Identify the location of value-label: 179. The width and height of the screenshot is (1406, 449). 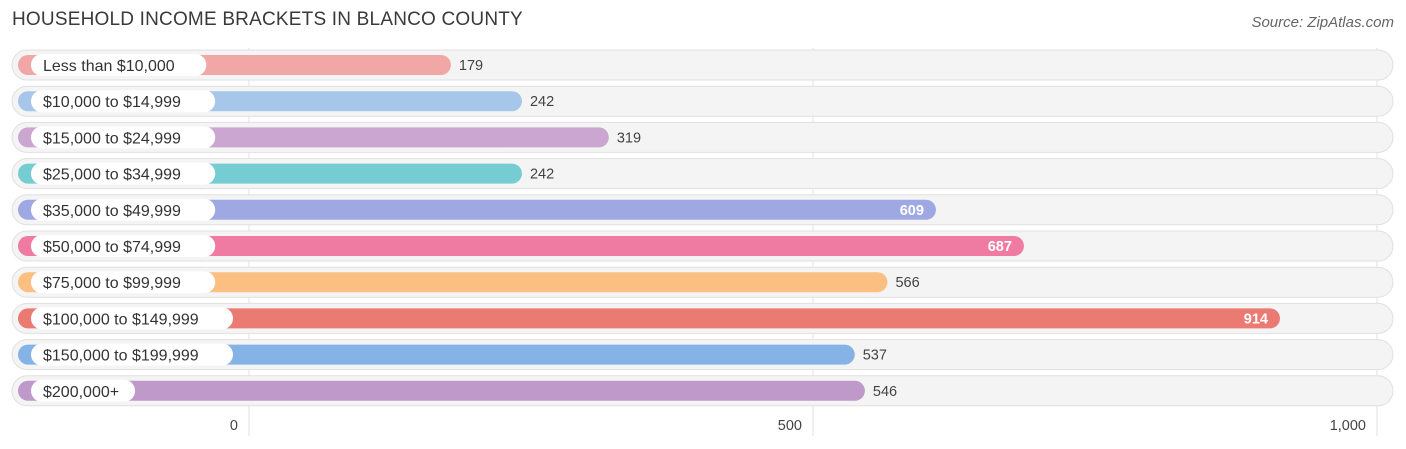
(471, 66).